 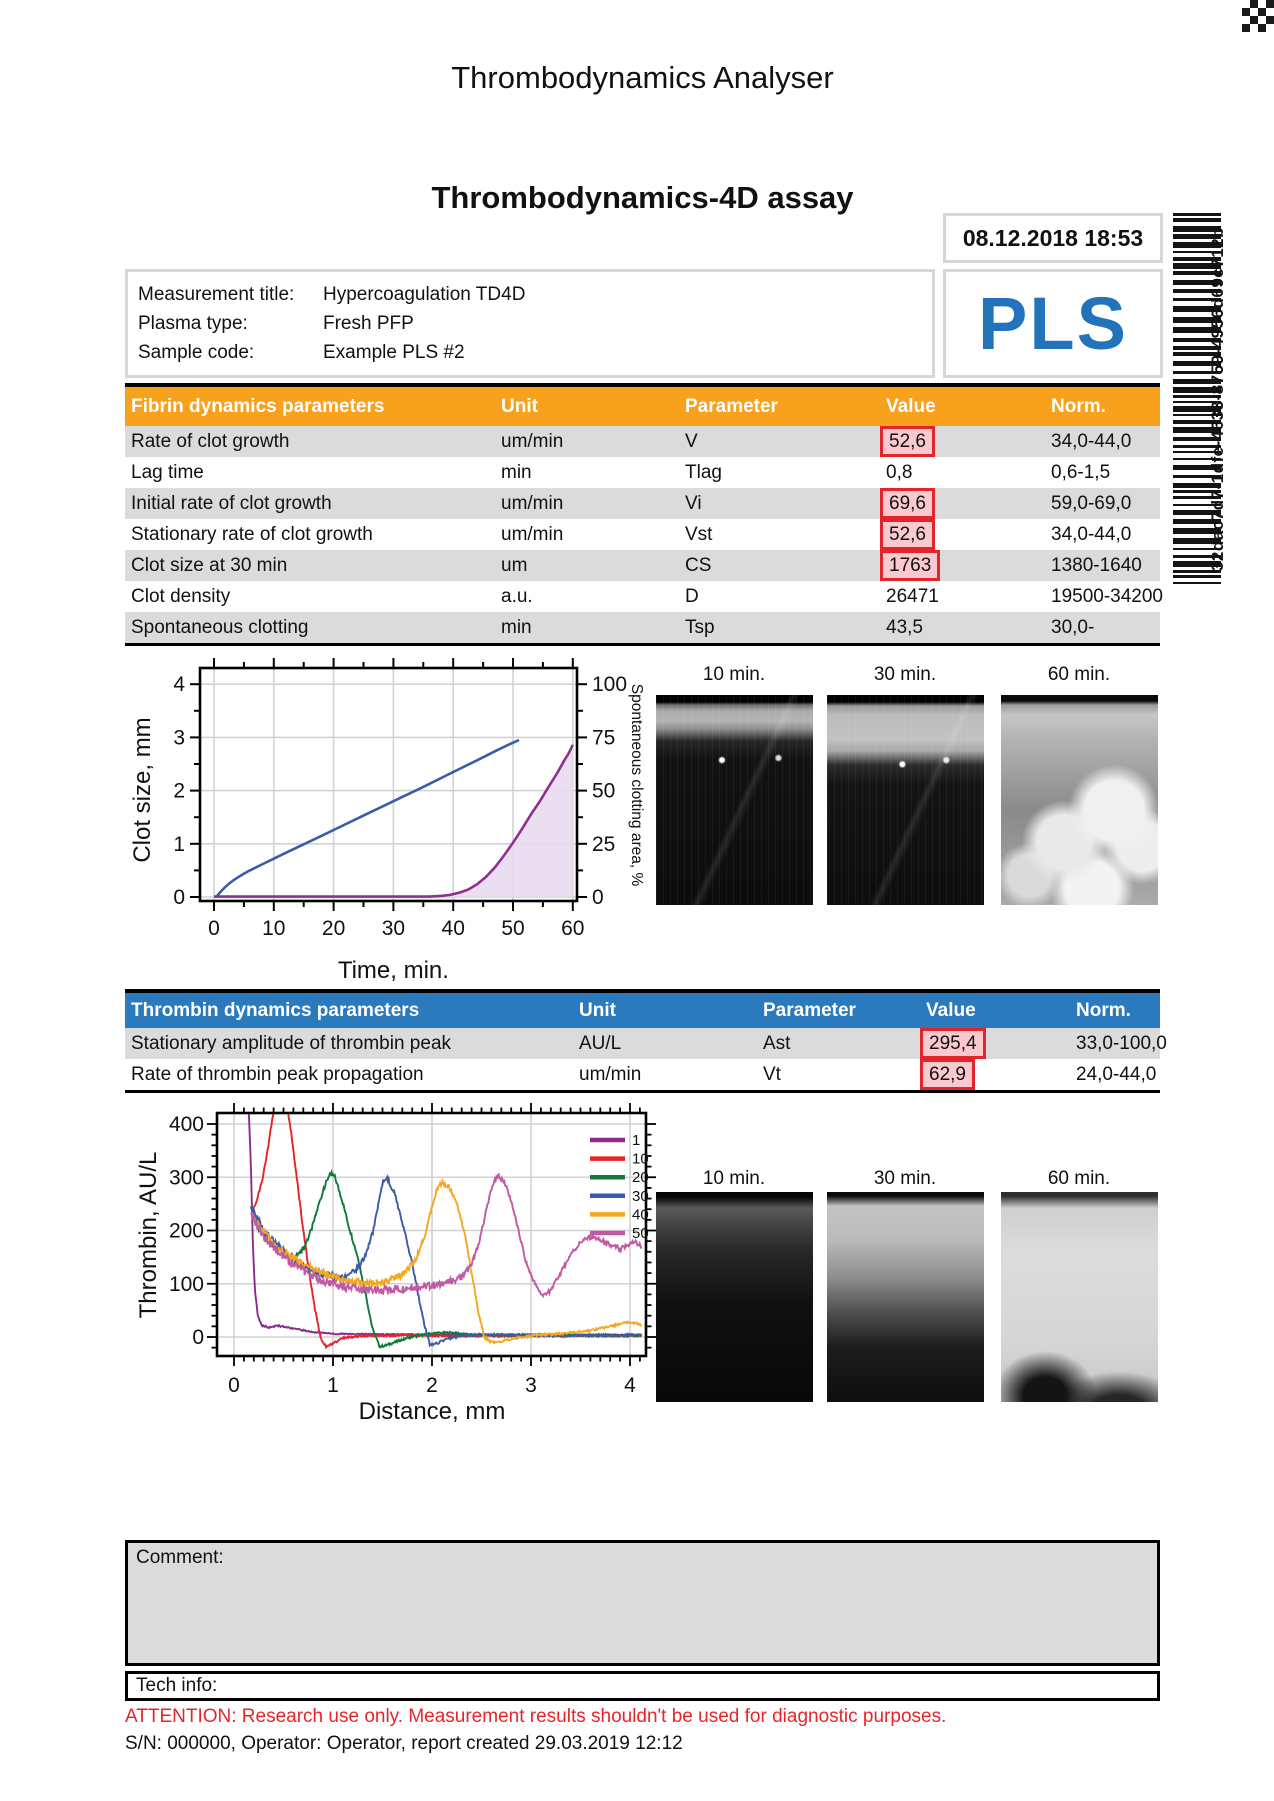 I want to click on table-cell: Stationary rate of clot growth, so click(x=252, y=534).